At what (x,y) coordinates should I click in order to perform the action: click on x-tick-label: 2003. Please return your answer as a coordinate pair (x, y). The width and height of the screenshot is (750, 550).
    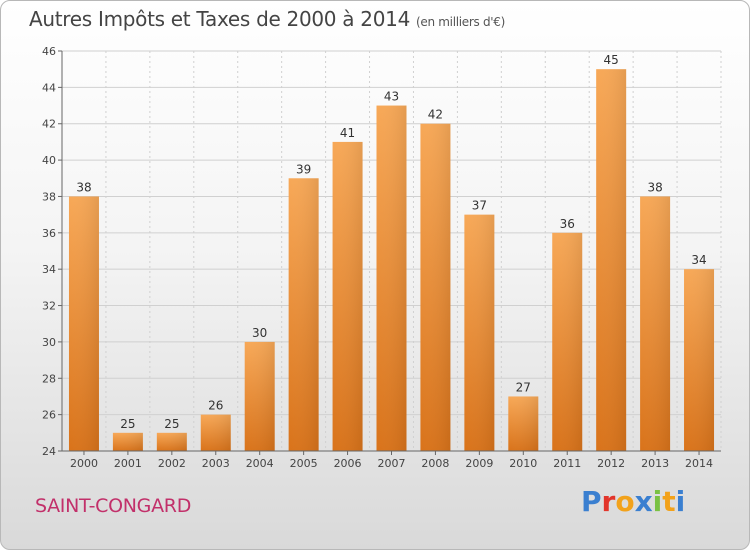
    Looking at the image, I should click on (216, 463).